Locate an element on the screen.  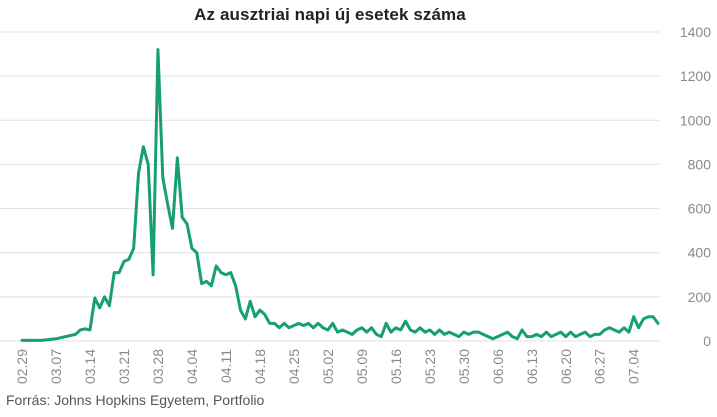
x-tick-label: 03.07 is located at coordinates (56, 366).